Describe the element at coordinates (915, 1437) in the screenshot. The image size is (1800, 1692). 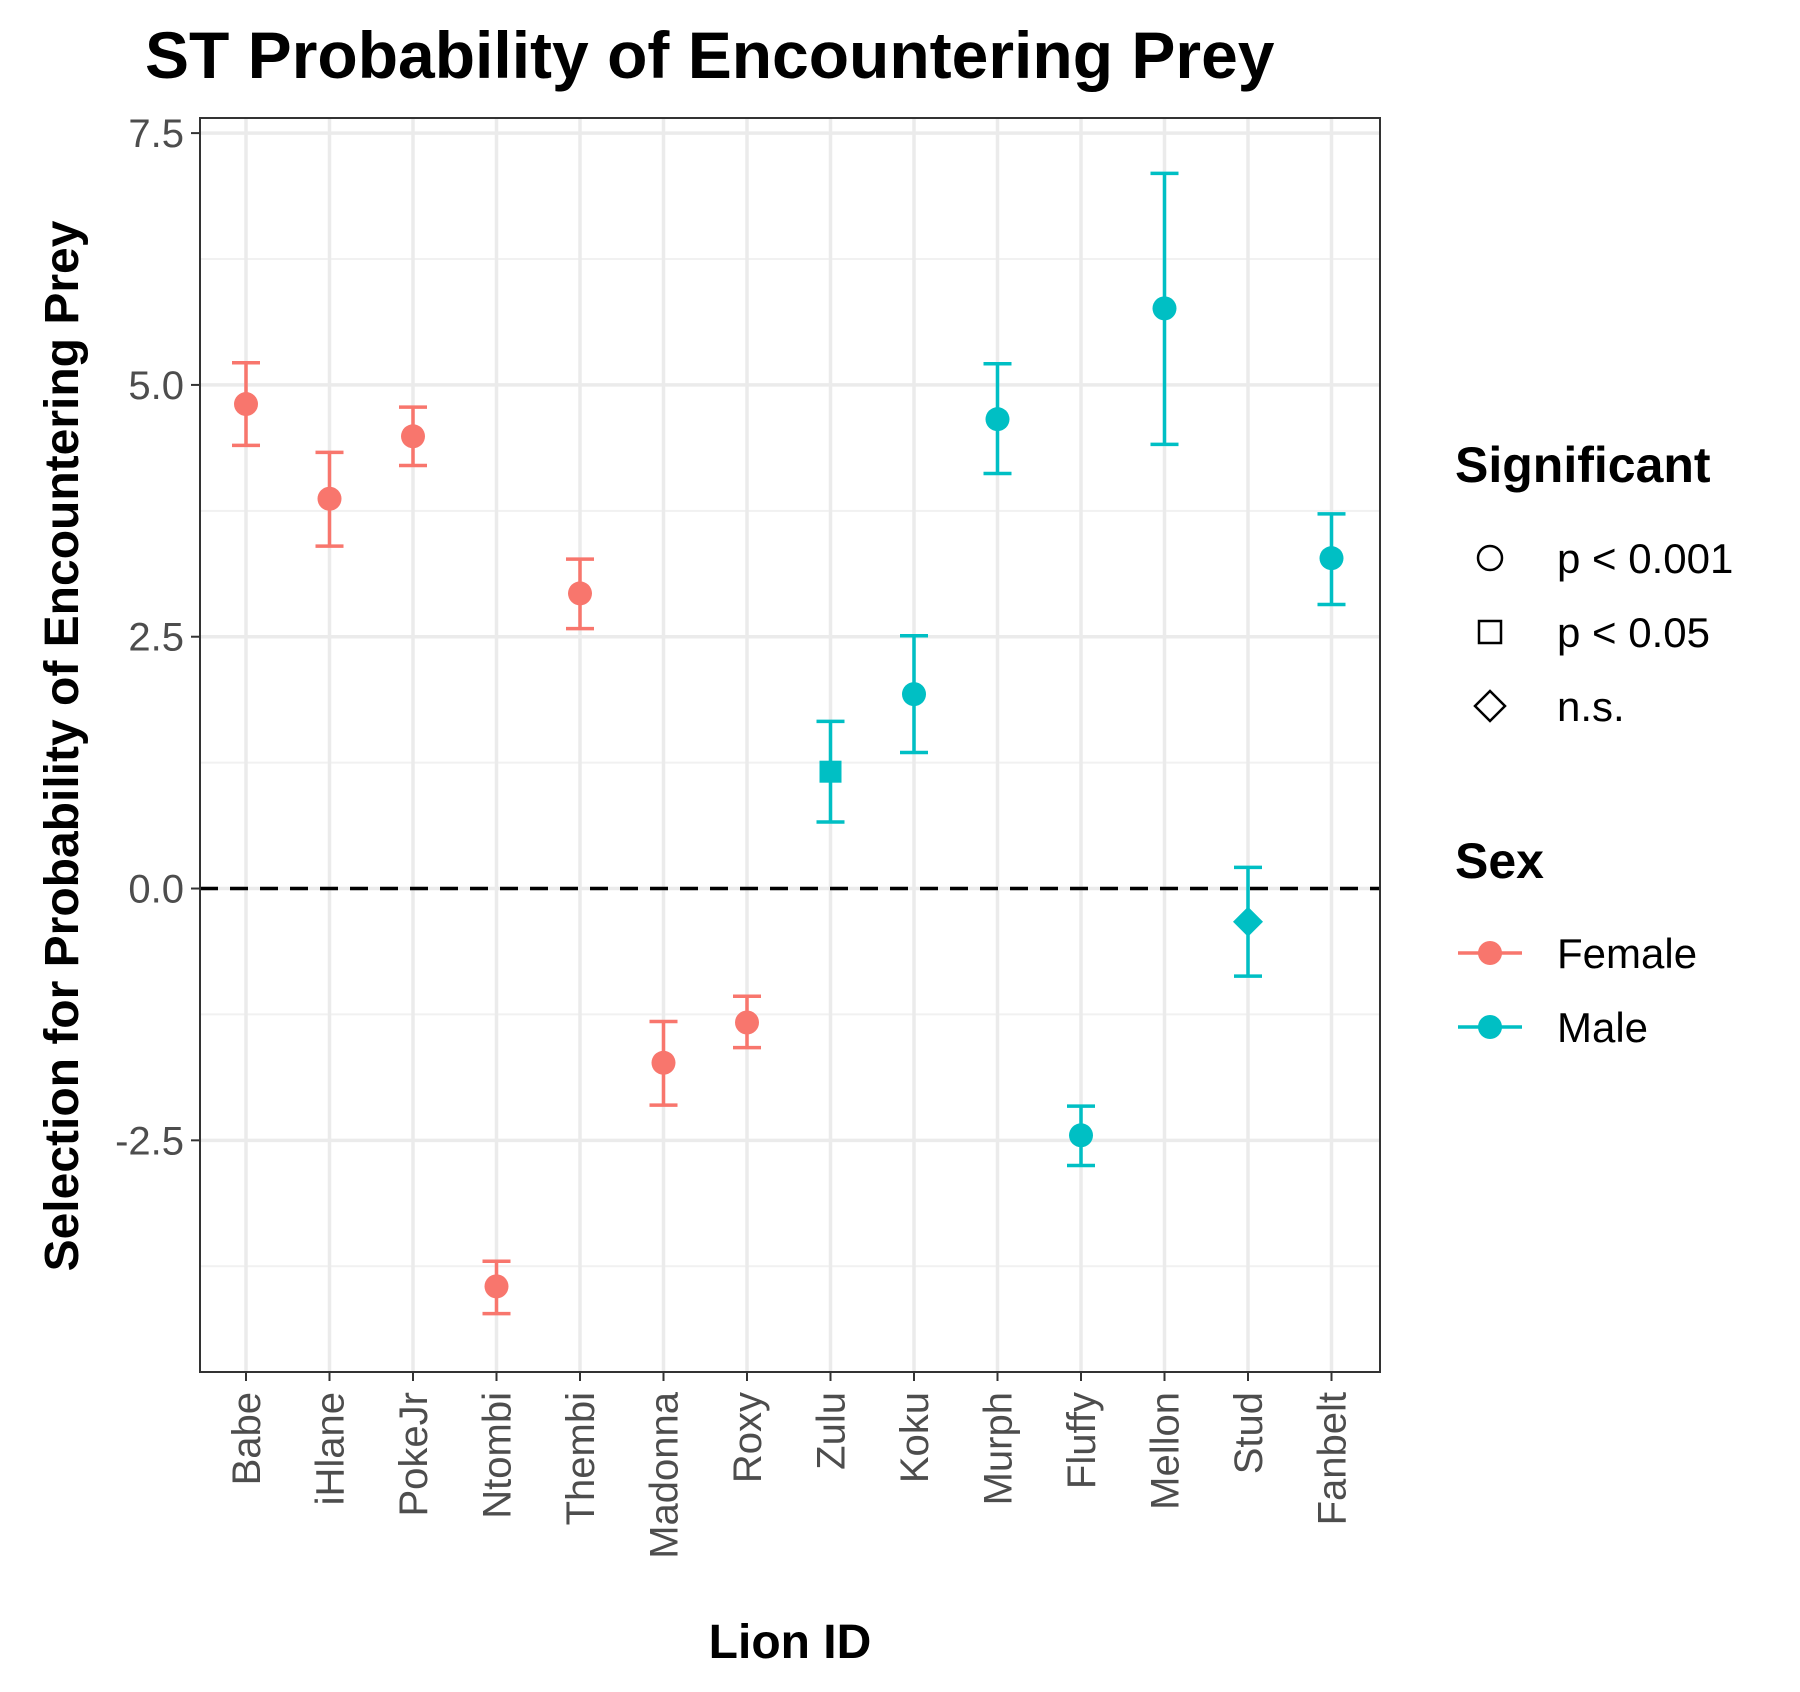
I see `x-tick-label: Koku` at that location.